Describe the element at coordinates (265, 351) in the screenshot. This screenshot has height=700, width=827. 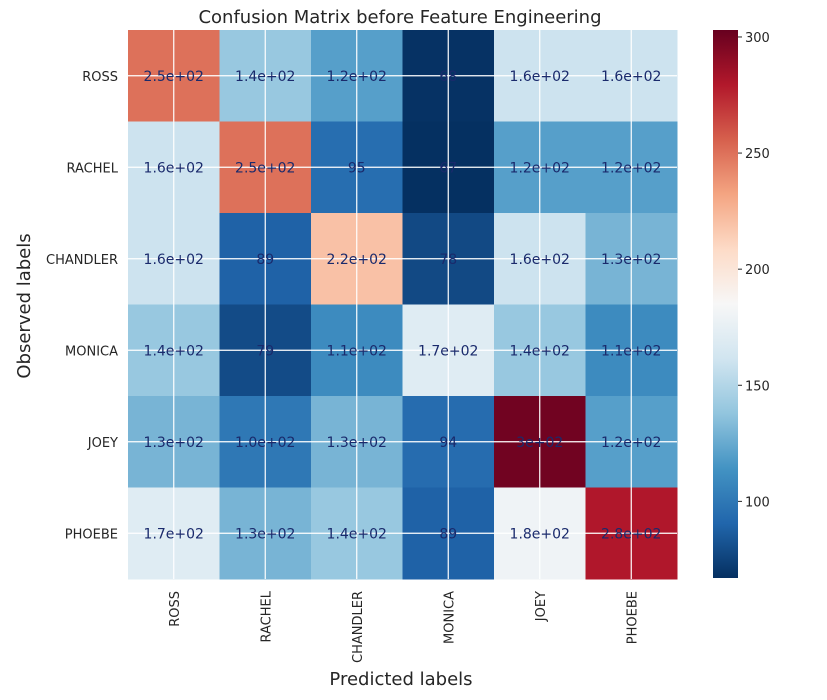
I see `cell-value-label: 79` at that location.